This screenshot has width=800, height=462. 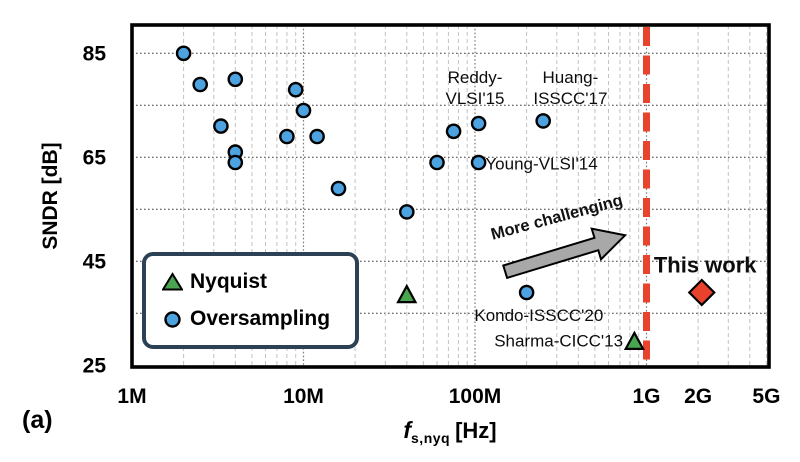 I want to click on legend-label-nyquist: Nyquist, so click(x=229, y=281).